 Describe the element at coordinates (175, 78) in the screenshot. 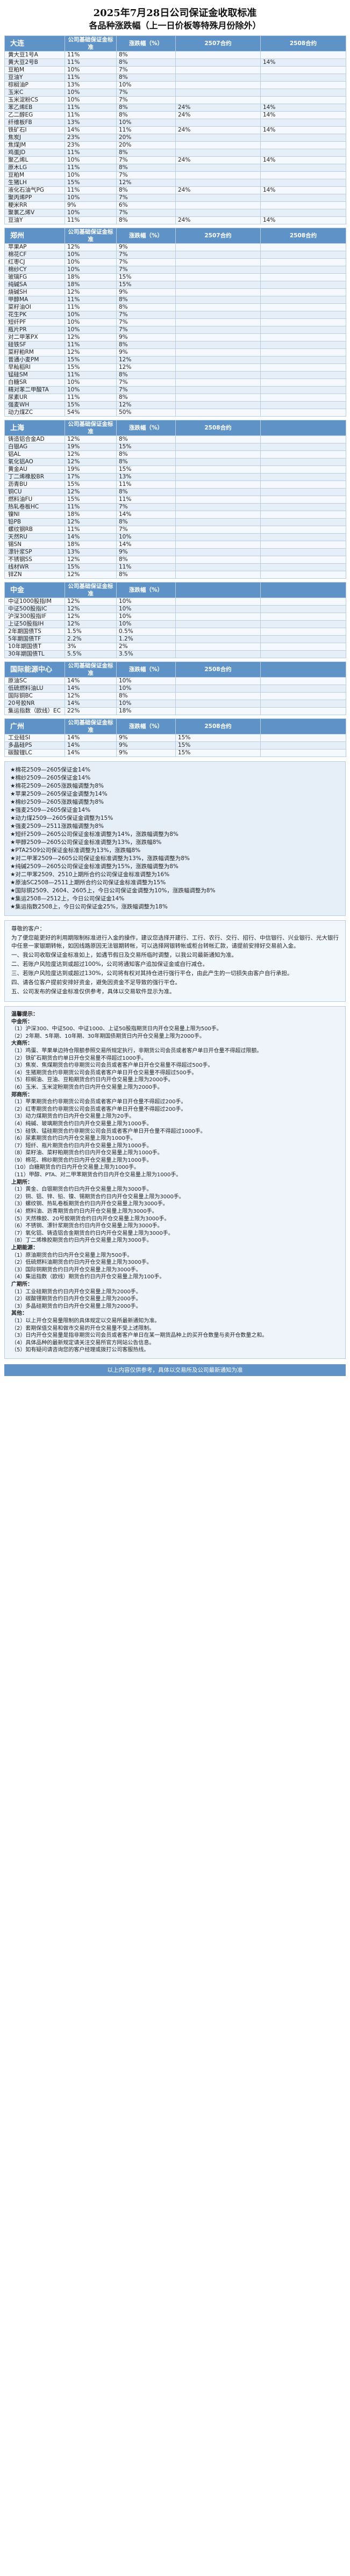

I see `table-row: 豆油Y 11% 8%` at that location.